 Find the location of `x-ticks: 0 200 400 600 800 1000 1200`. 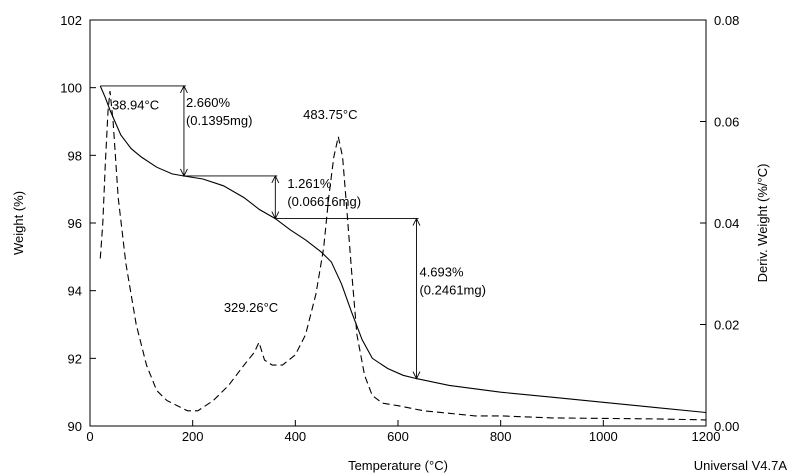

x-ticks: 0 200 400 600 800 1000 1200 is located at coordinates (403, 432).